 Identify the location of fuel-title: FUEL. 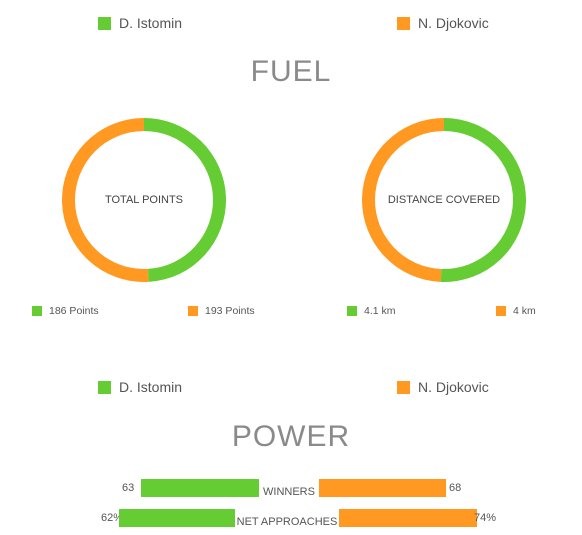
(291, 71).